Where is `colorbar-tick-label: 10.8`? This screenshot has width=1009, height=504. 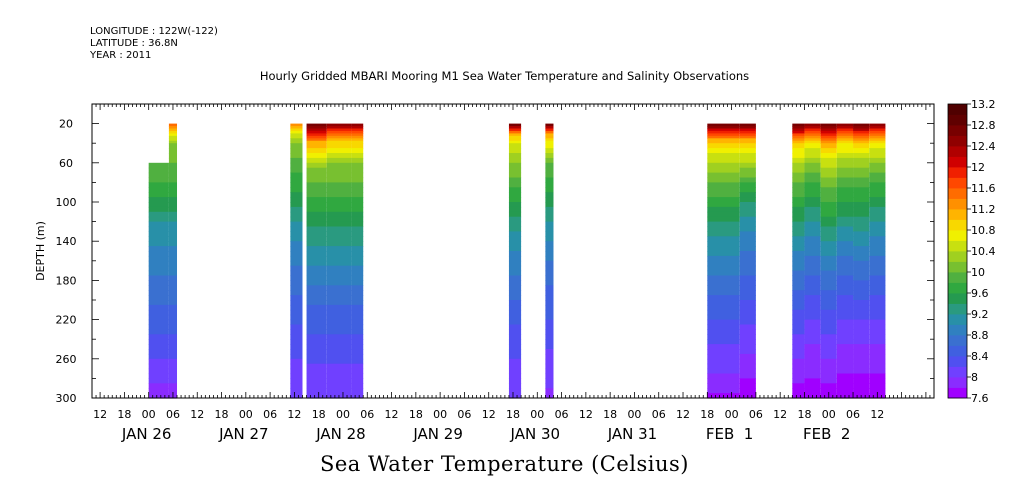
colorbar-tick-label: 10.8 is located at coordinates (983, 230).